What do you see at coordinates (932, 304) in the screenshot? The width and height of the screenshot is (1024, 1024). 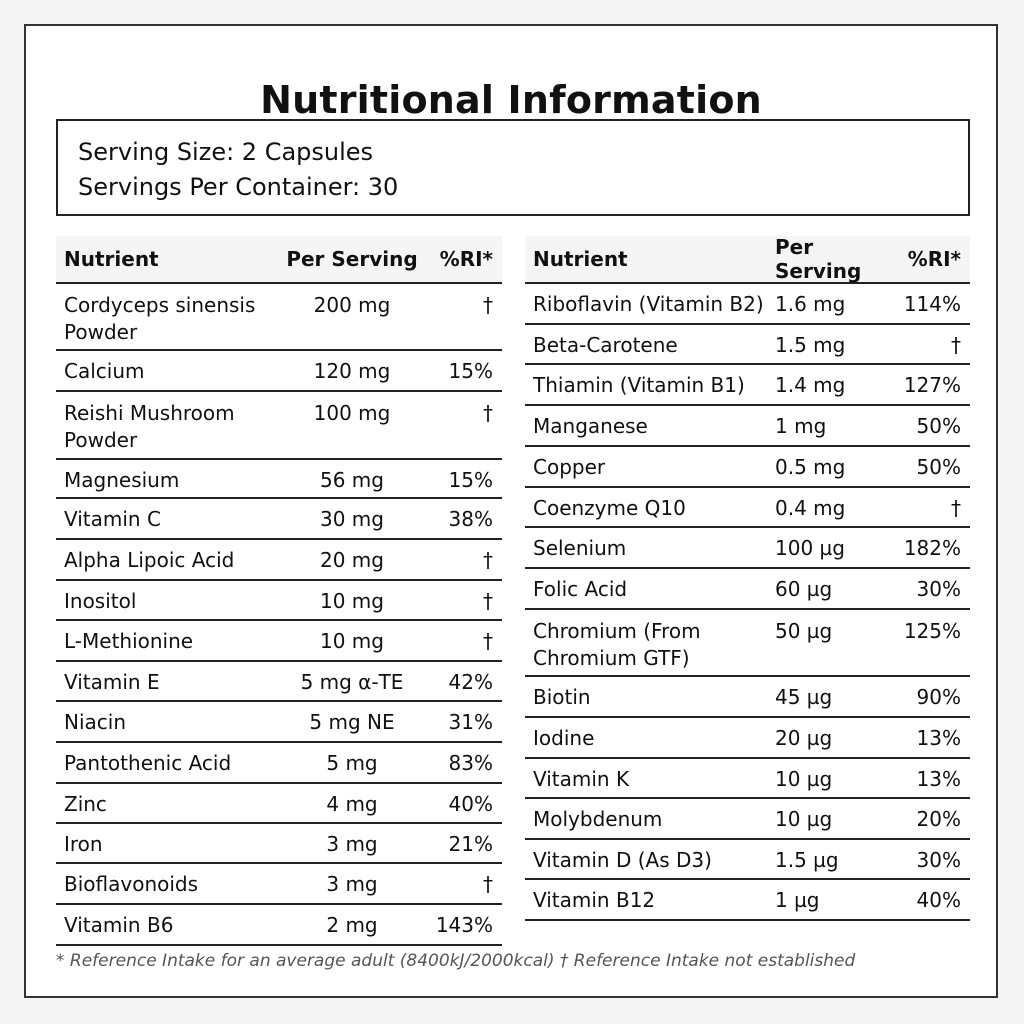 I see `ri-percent: 114%` at bounding box center [932, 304].